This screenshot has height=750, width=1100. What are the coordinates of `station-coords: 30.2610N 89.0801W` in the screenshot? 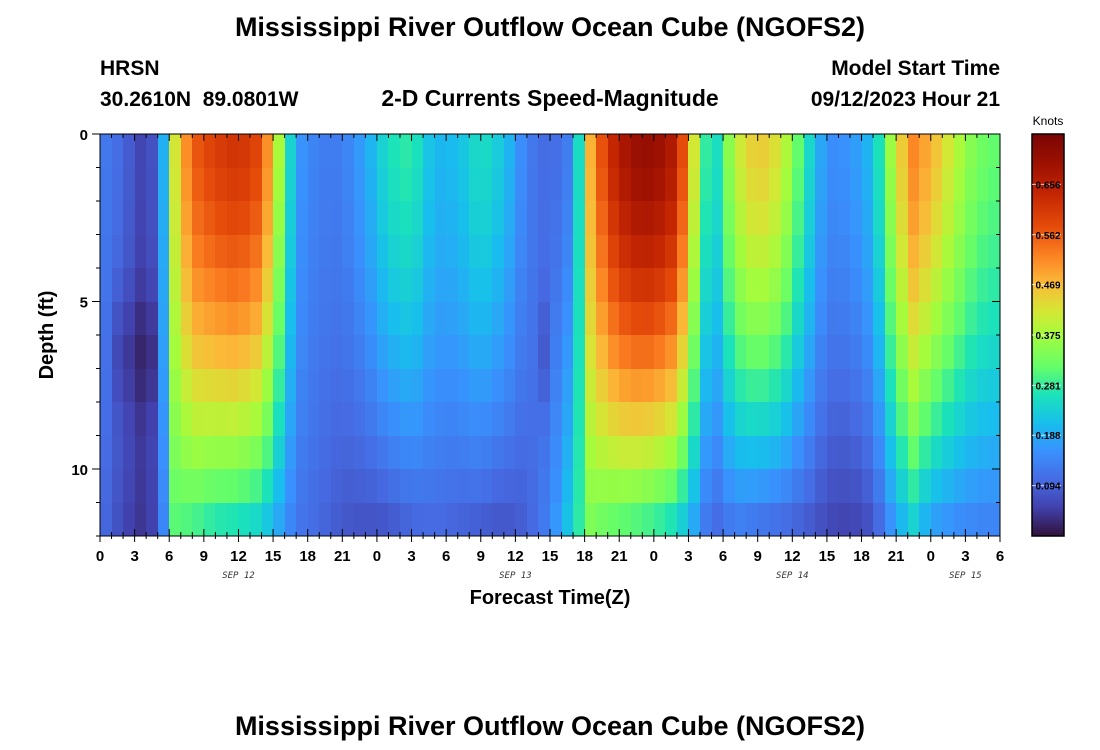 It's located at (199, 99).